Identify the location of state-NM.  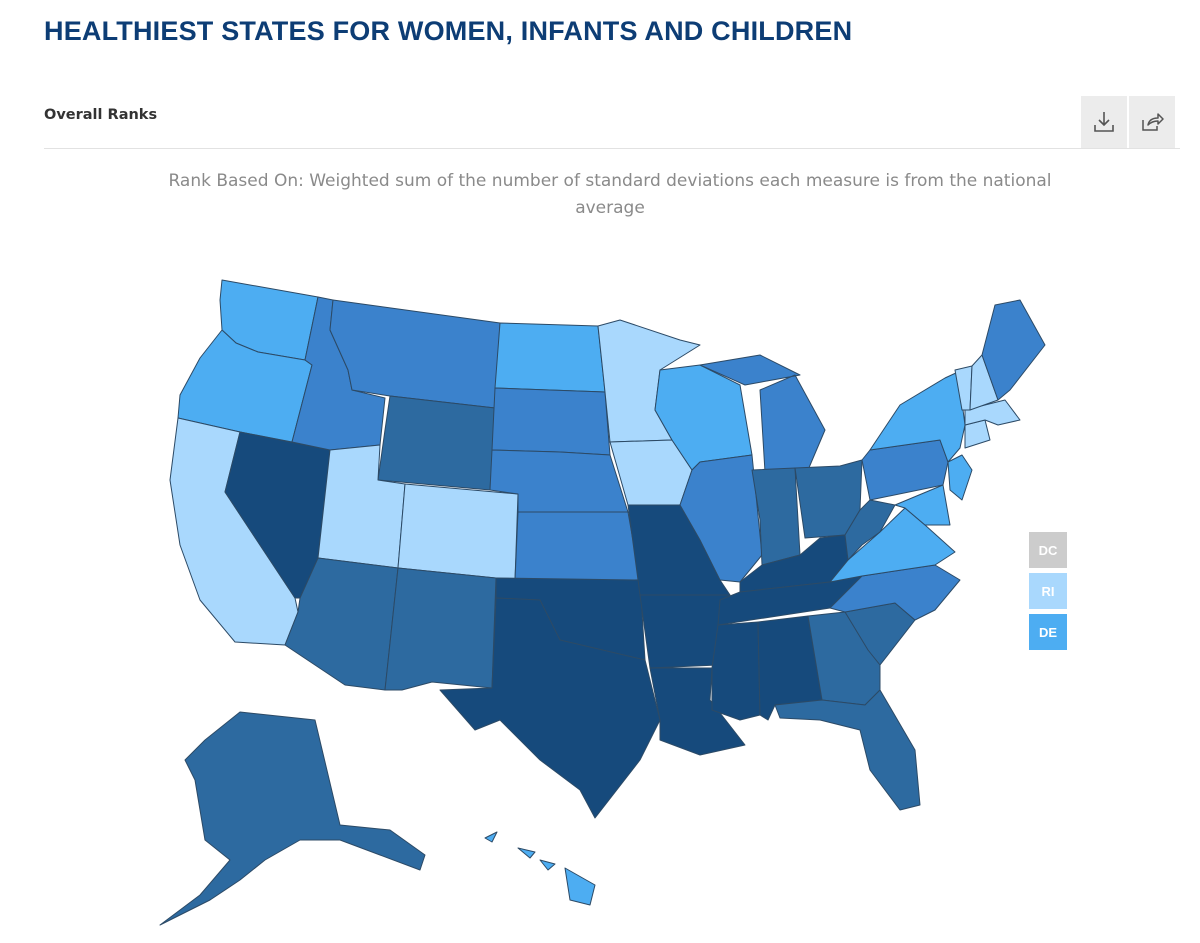
(440, 629).